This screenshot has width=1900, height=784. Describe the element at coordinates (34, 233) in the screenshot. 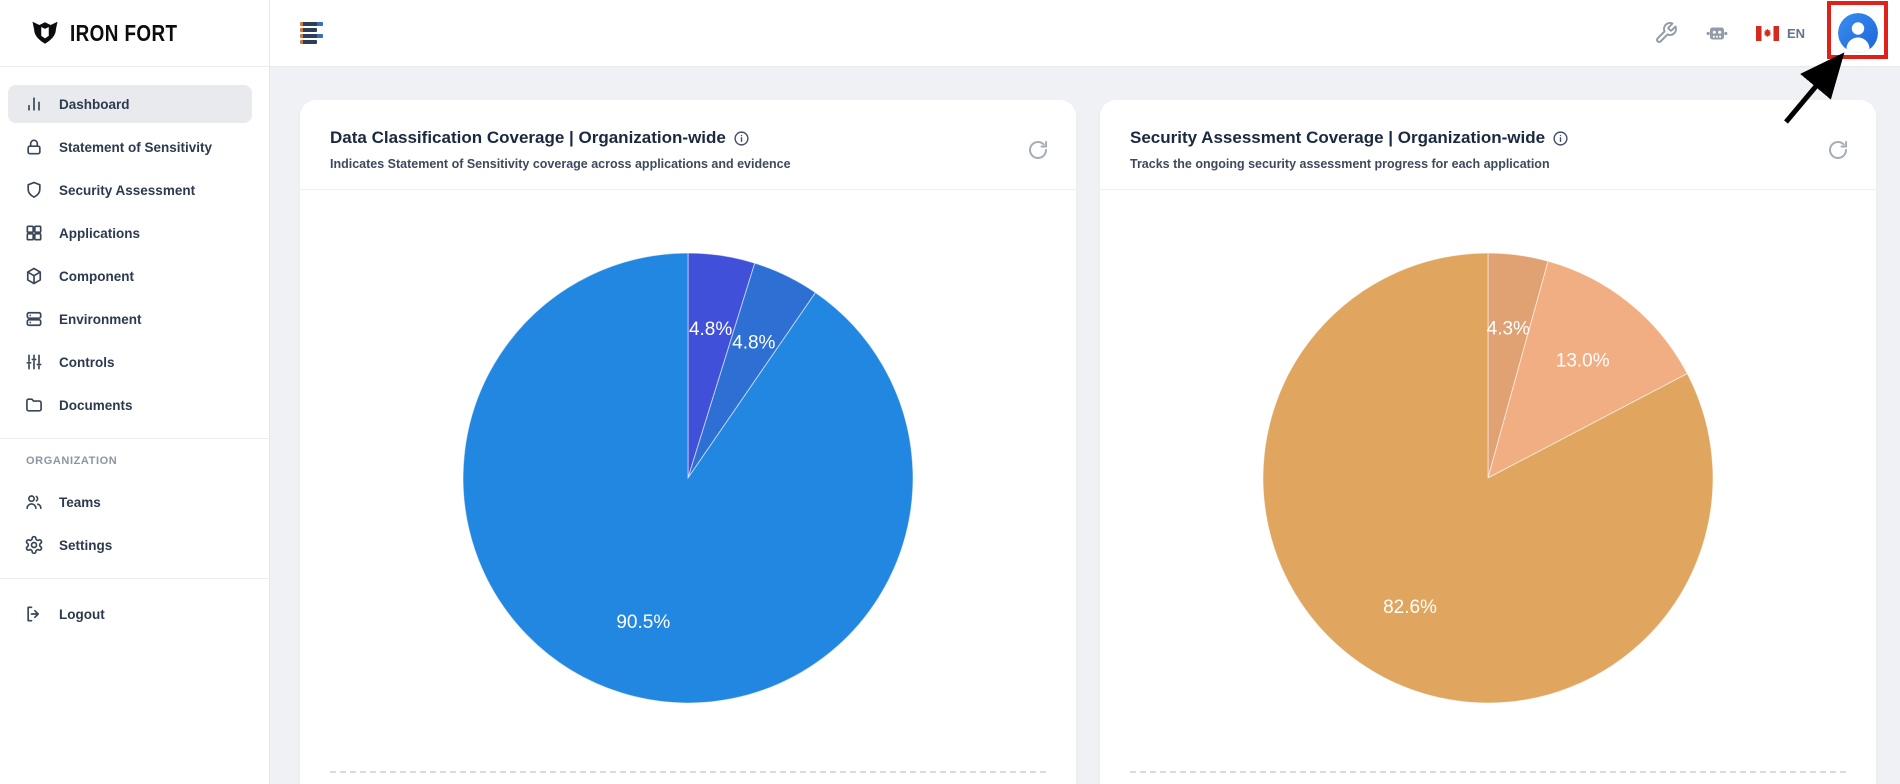

I see `grid-icon` at that location.